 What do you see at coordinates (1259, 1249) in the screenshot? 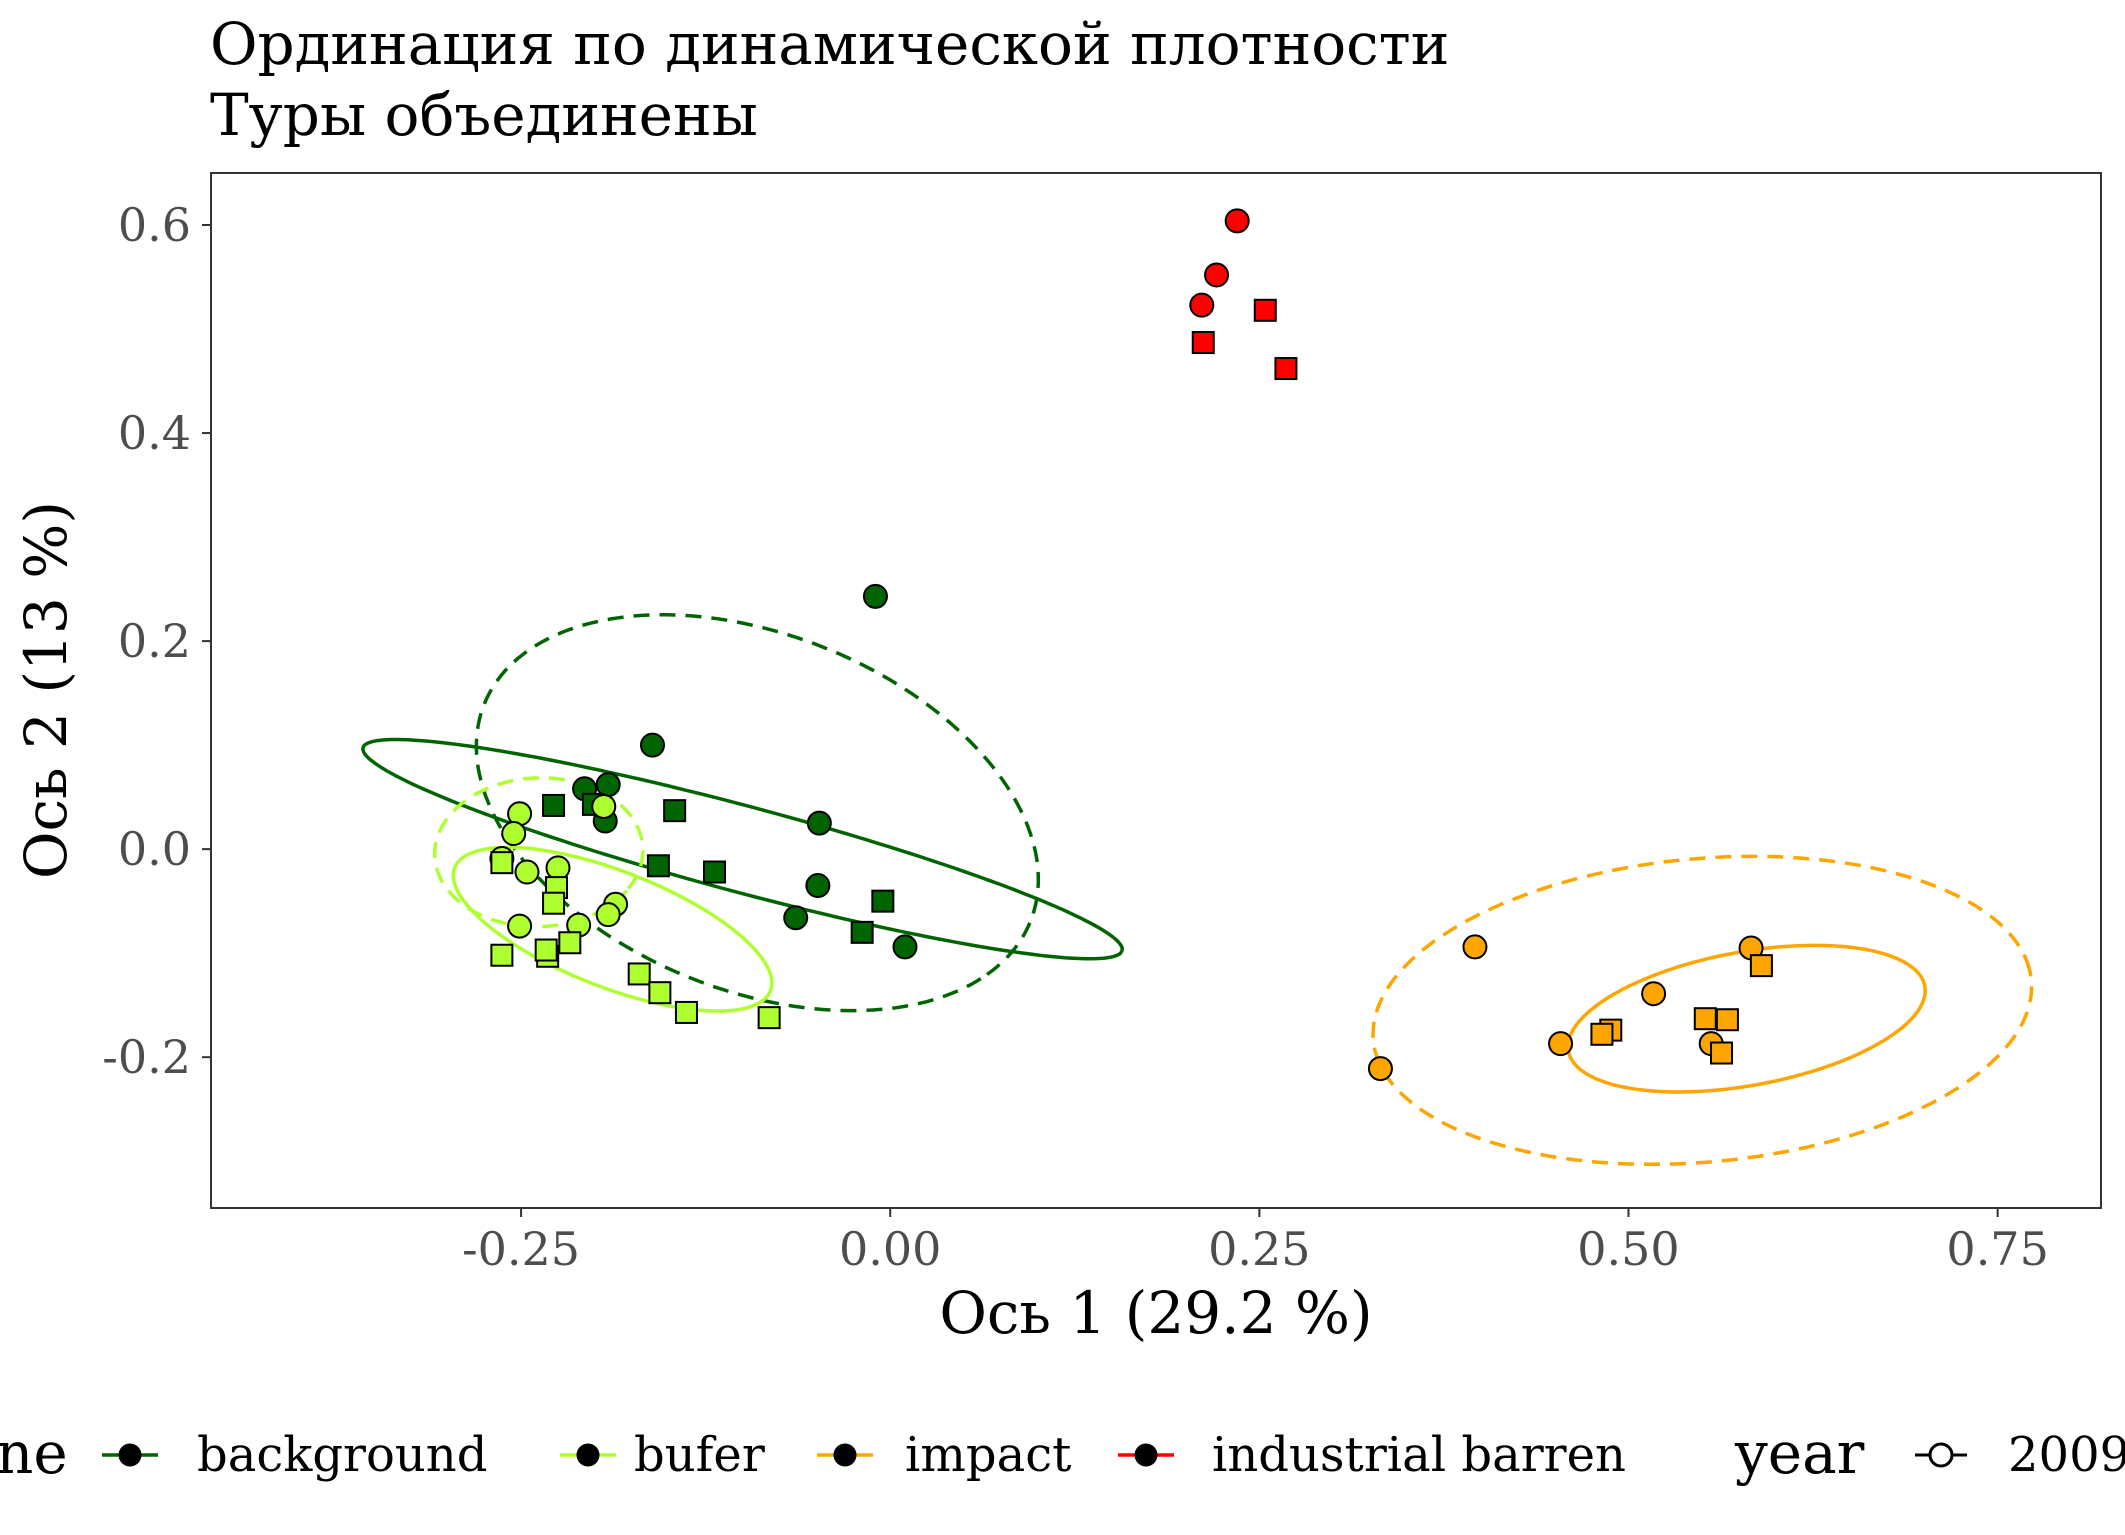
I see `x-tick-label: 0.25` at bounding box center [1259, 1249].